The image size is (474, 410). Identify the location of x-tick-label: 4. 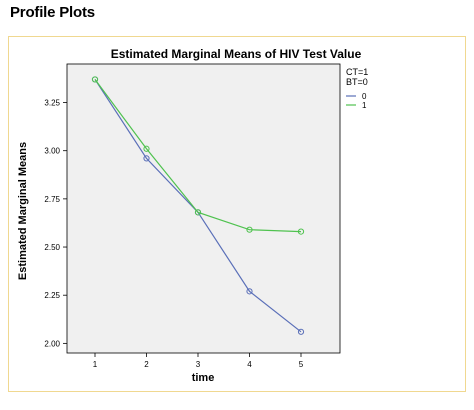
(249, 364).